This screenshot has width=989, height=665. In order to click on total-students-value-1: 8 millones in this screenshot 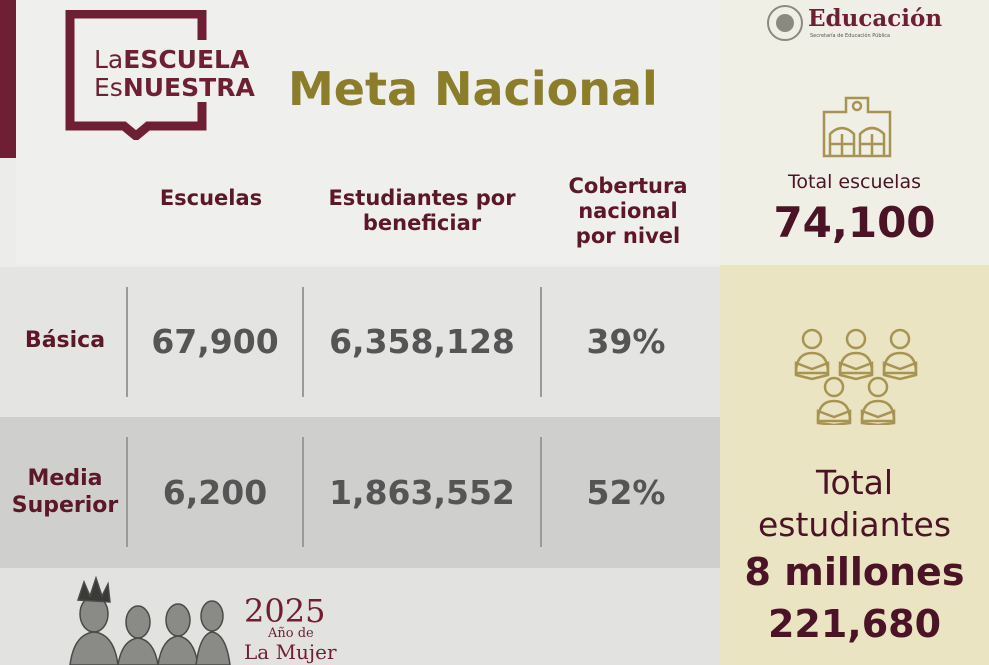, I will do `click(854, 572)`.